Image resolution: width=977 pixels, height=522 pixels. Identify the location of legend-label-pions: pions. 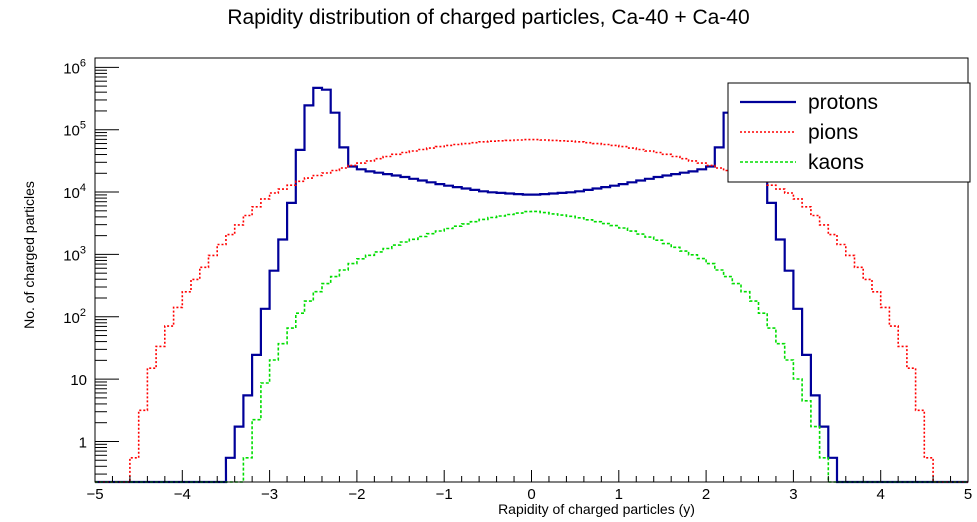
(833, 132).